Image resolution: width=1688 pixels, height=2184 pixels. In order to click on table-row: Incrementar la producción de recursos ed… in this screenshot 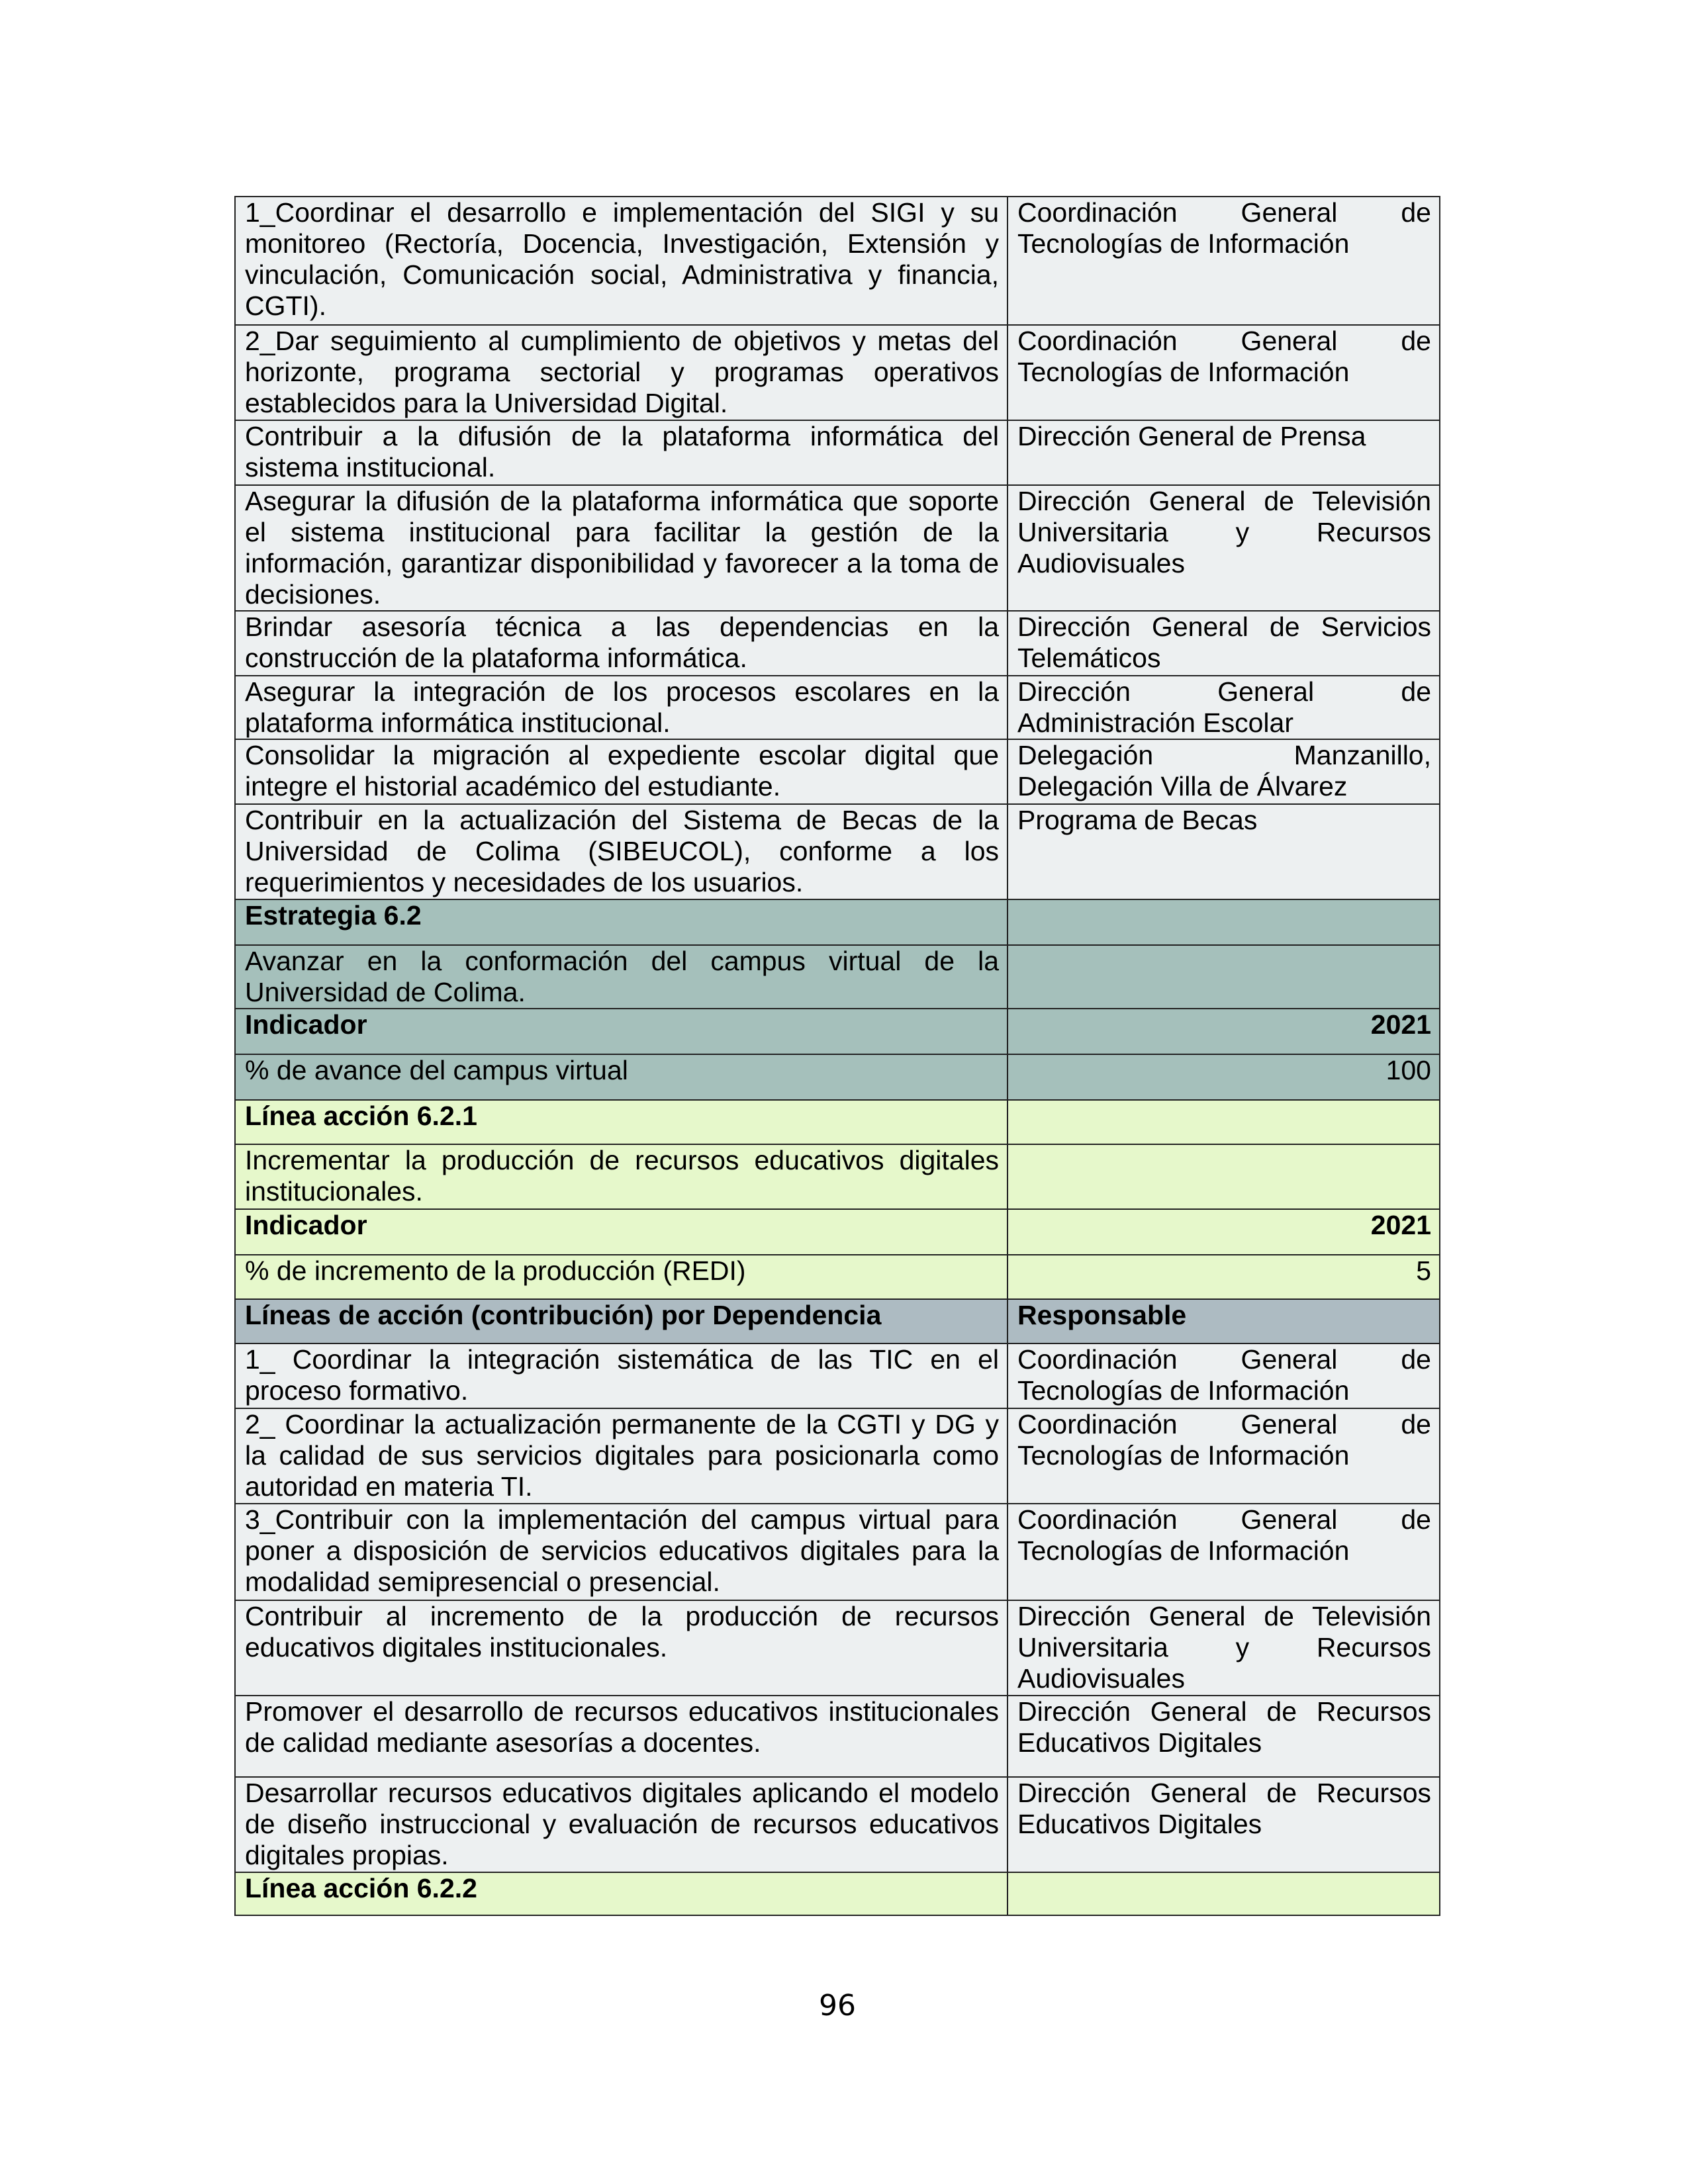, I will do `click(837, 1177)`.